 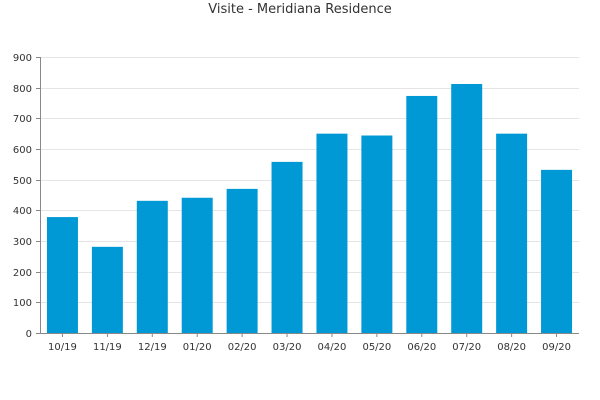 What do you see at coordinates (332, 347) in the screenshot?
I see `x-tick-label: 04/20` at bounding box center [332, 347].